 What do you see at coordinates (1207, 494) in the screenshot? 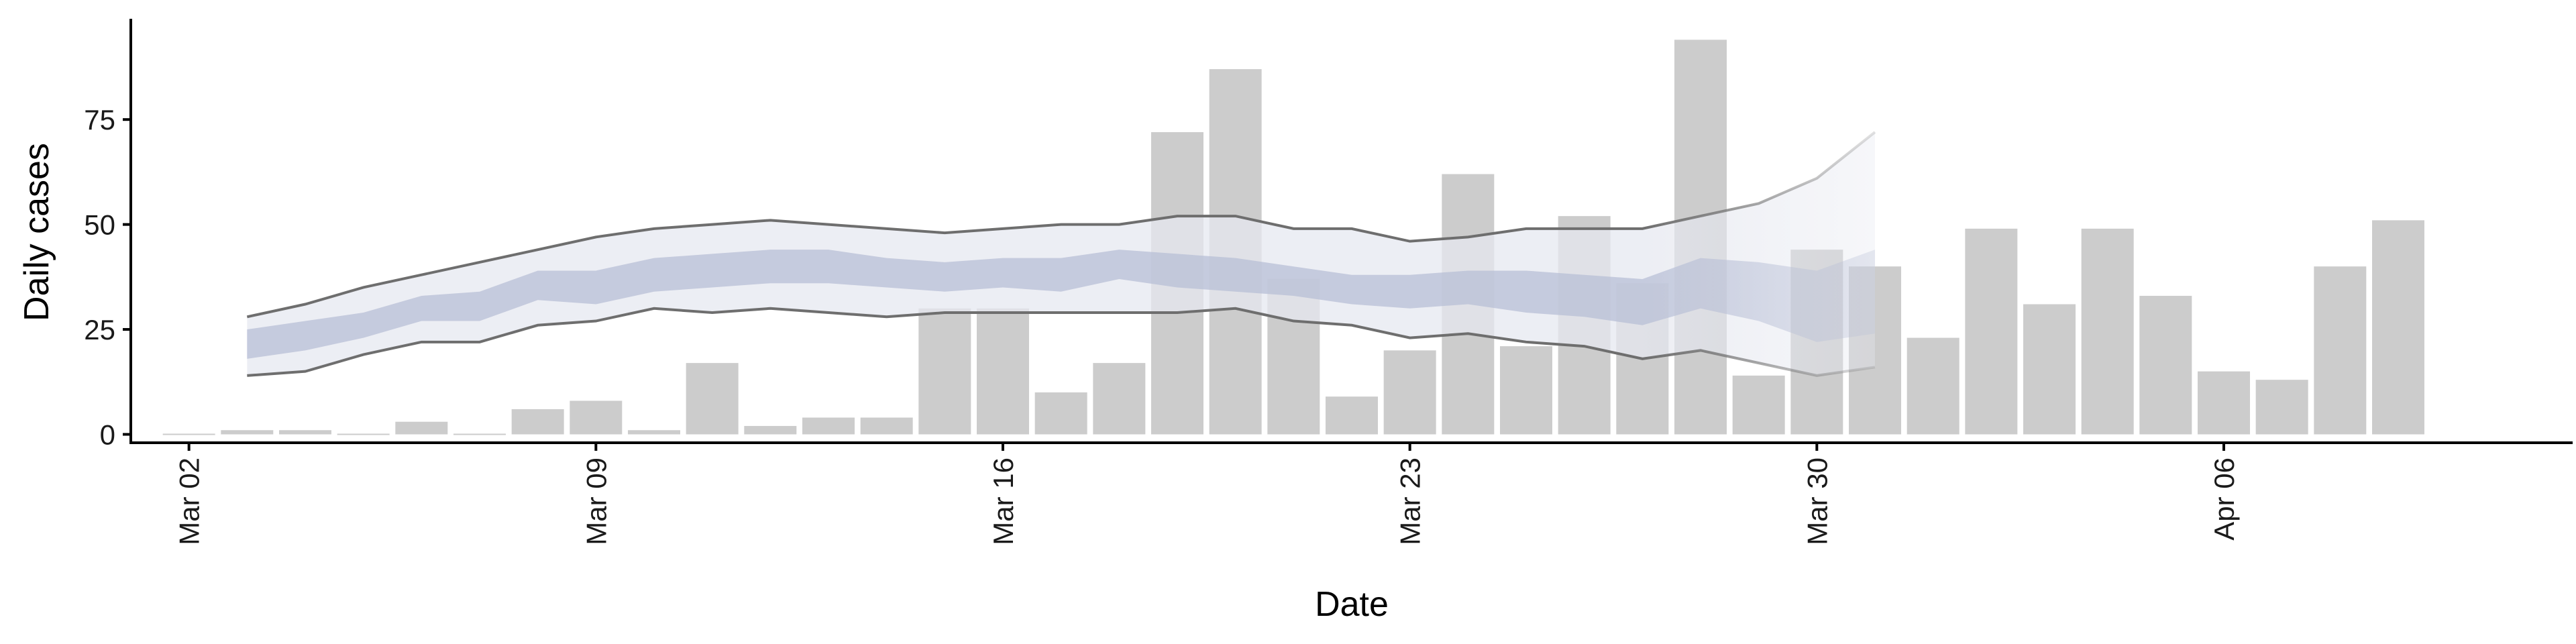
I see `x-ticks: Mar 02 Mar 09 Mar 16 Mar 23 Mar 30 Apr 06` at bounding box center [1207, 494].